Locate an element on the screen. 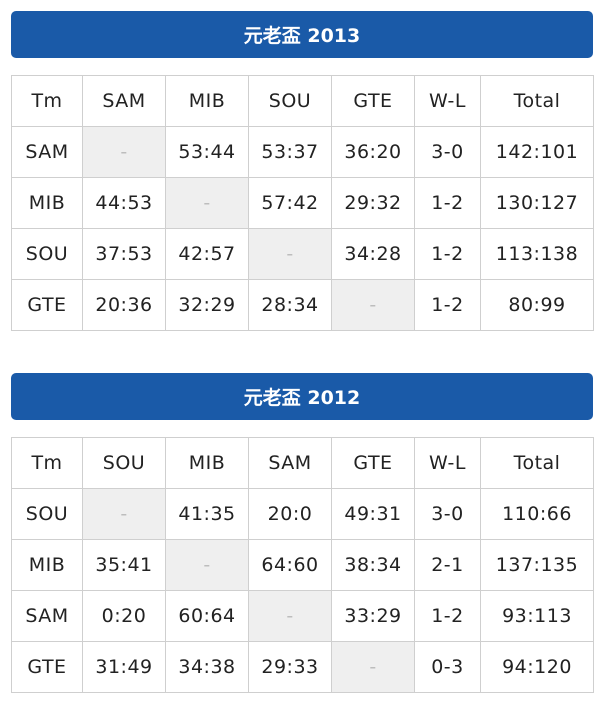 The width and height of the screenshot is (600, 702). section-title: 元老盃 2012 is located at coordinates (302, 398).